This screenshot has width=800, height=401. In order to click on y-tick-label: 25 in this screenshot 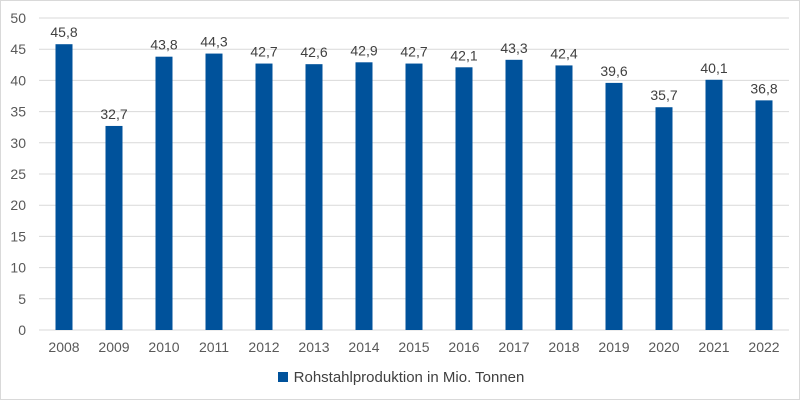, I will do `click(18, 174)`.